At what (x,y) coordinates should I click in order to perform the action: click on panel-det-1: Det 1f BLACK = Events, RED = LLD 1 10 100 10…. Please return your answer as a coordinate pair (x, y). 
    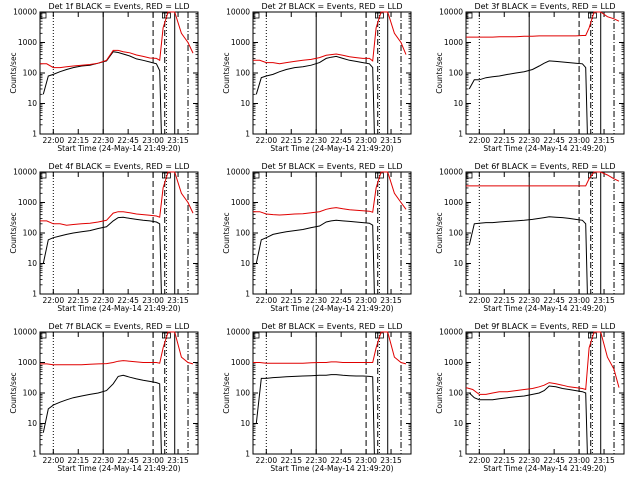
    Looking at the image, I should click on (104, 77).